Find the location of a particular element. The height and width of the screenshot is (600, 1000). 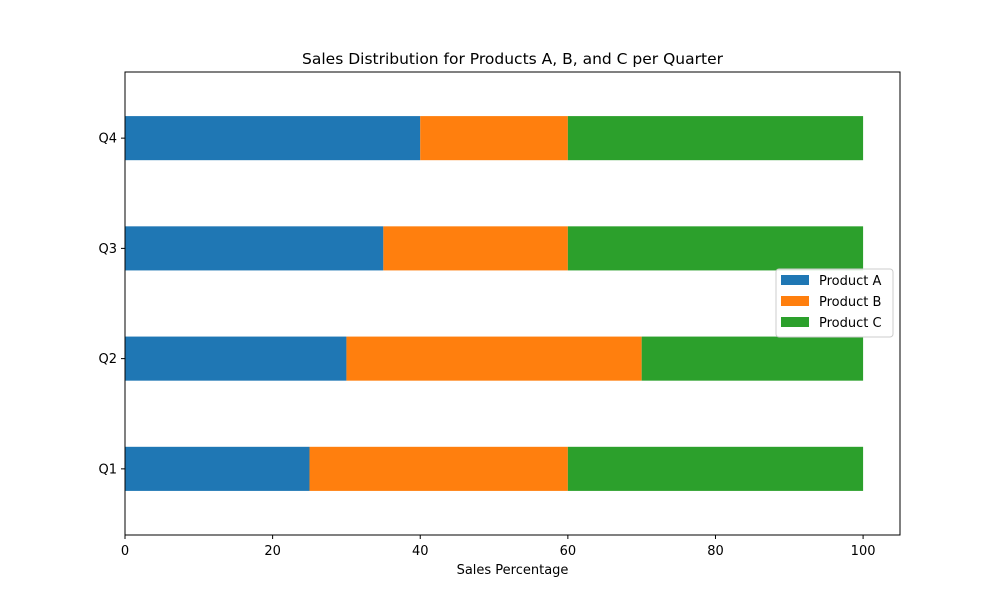

bar-product-c-q2 is located at coordinates (752, 358).